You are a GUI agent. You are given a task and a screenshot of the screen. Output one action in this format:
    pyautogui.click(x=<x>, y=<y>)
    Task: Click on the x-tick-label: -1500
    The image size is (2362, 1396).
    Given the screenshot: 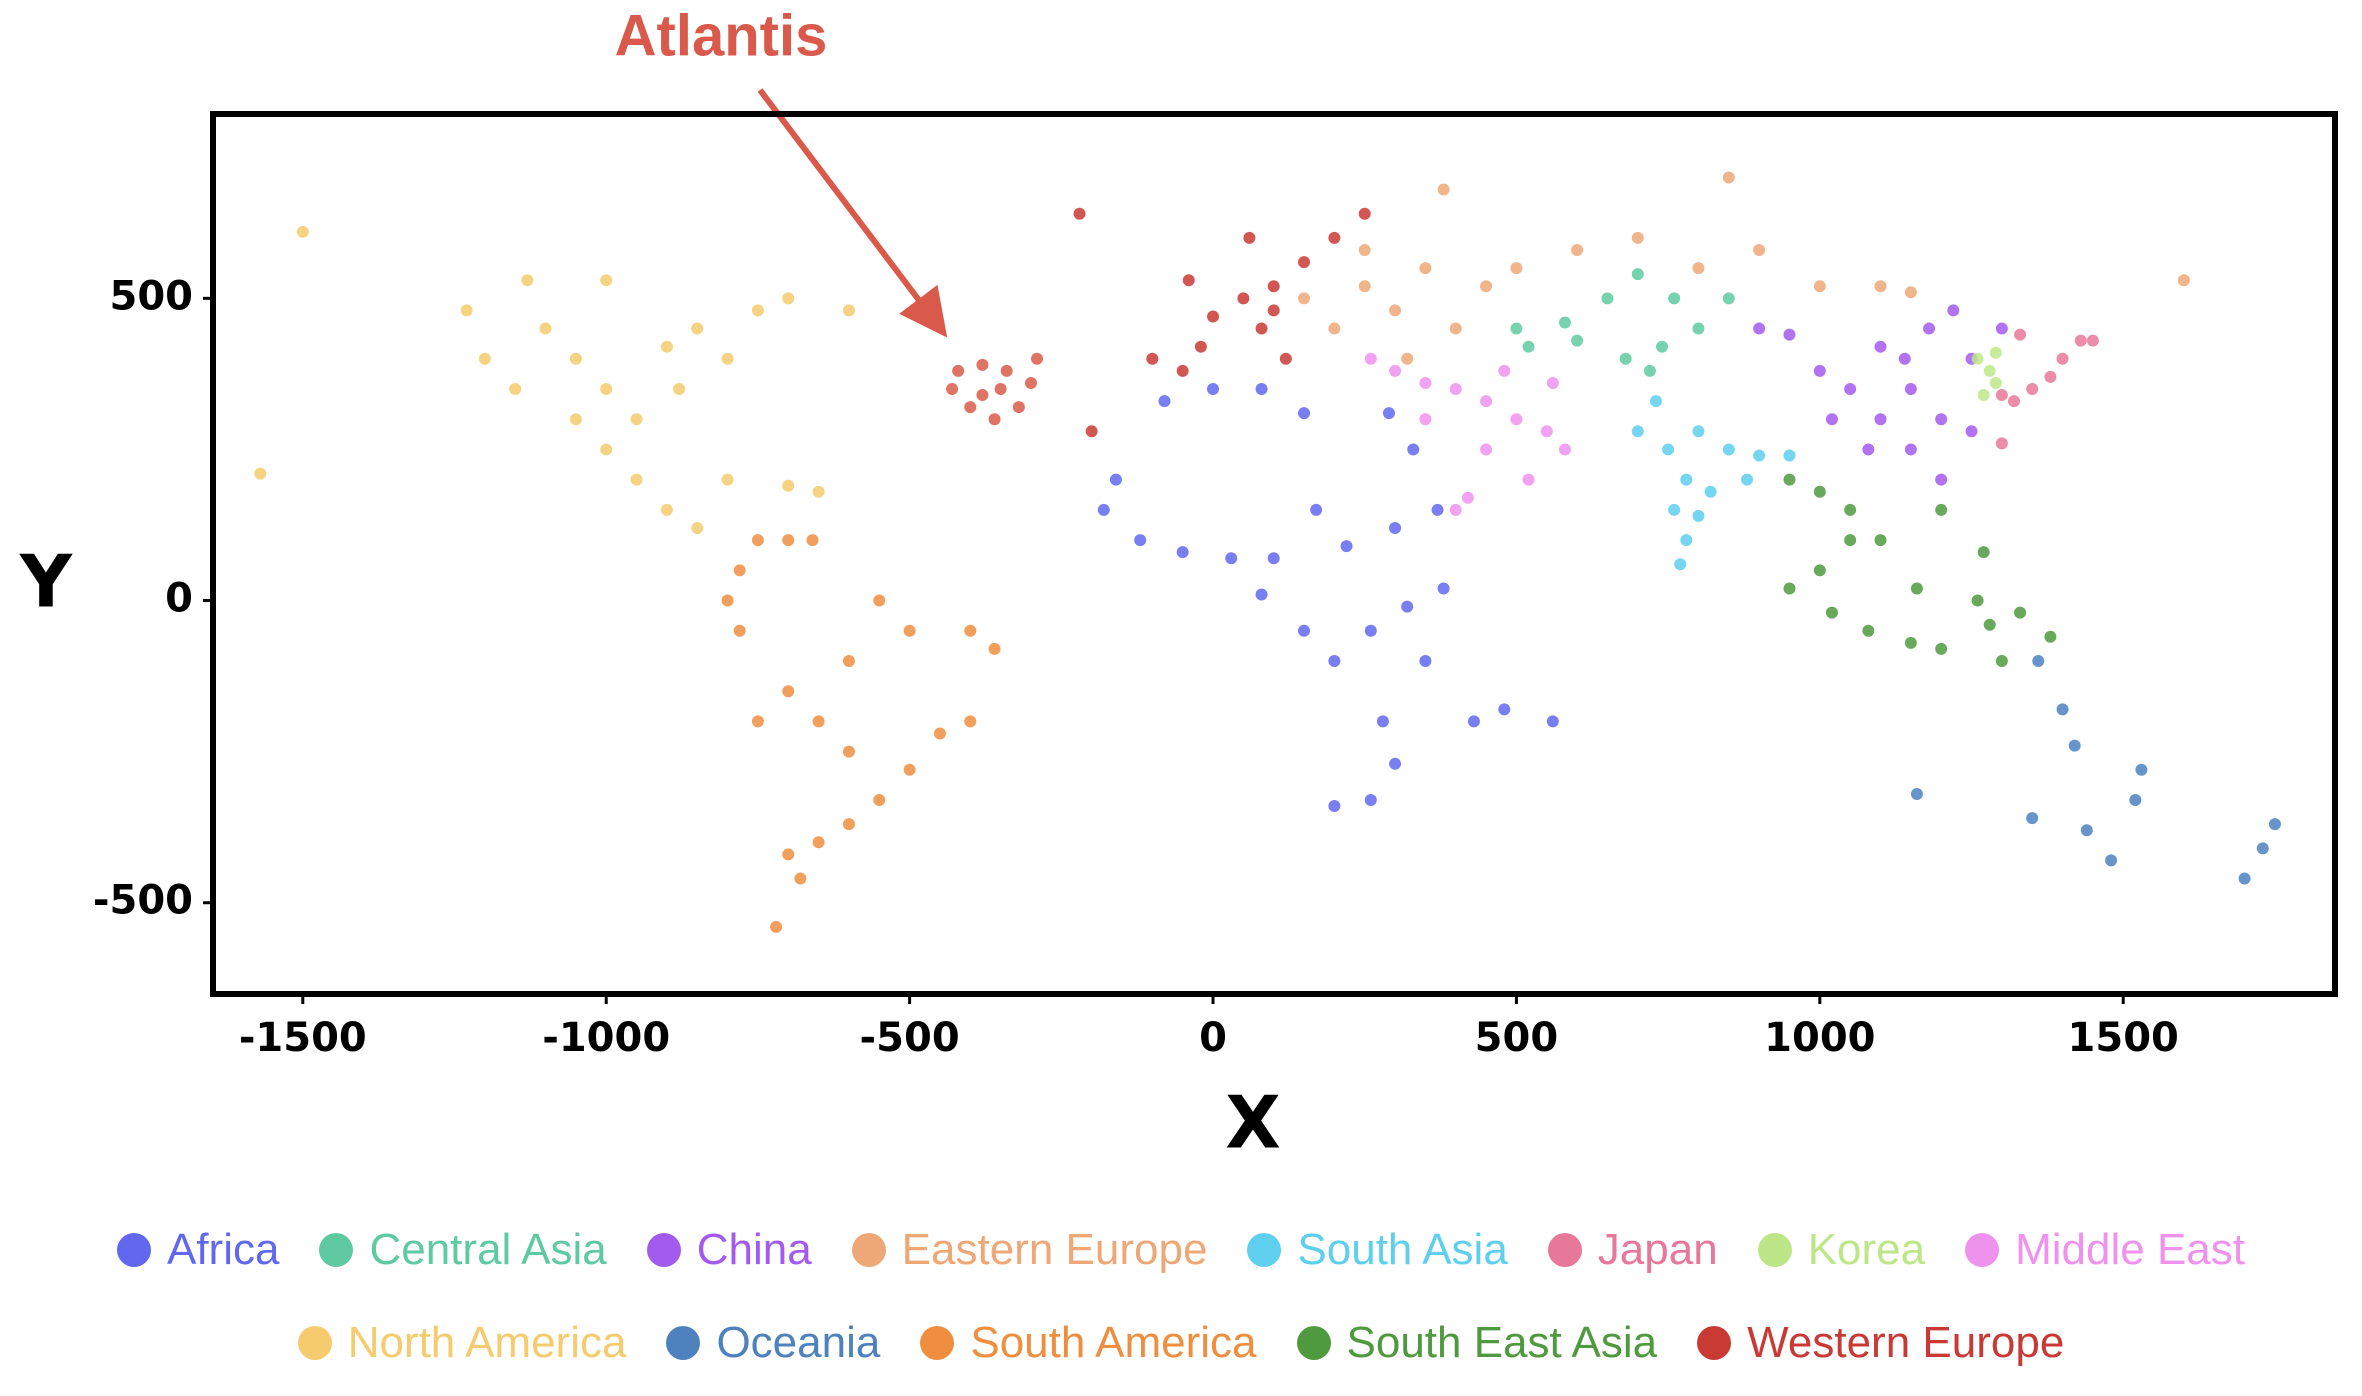 What is the action you would take?
    pyautogui.click(x=303, y=1038)
    